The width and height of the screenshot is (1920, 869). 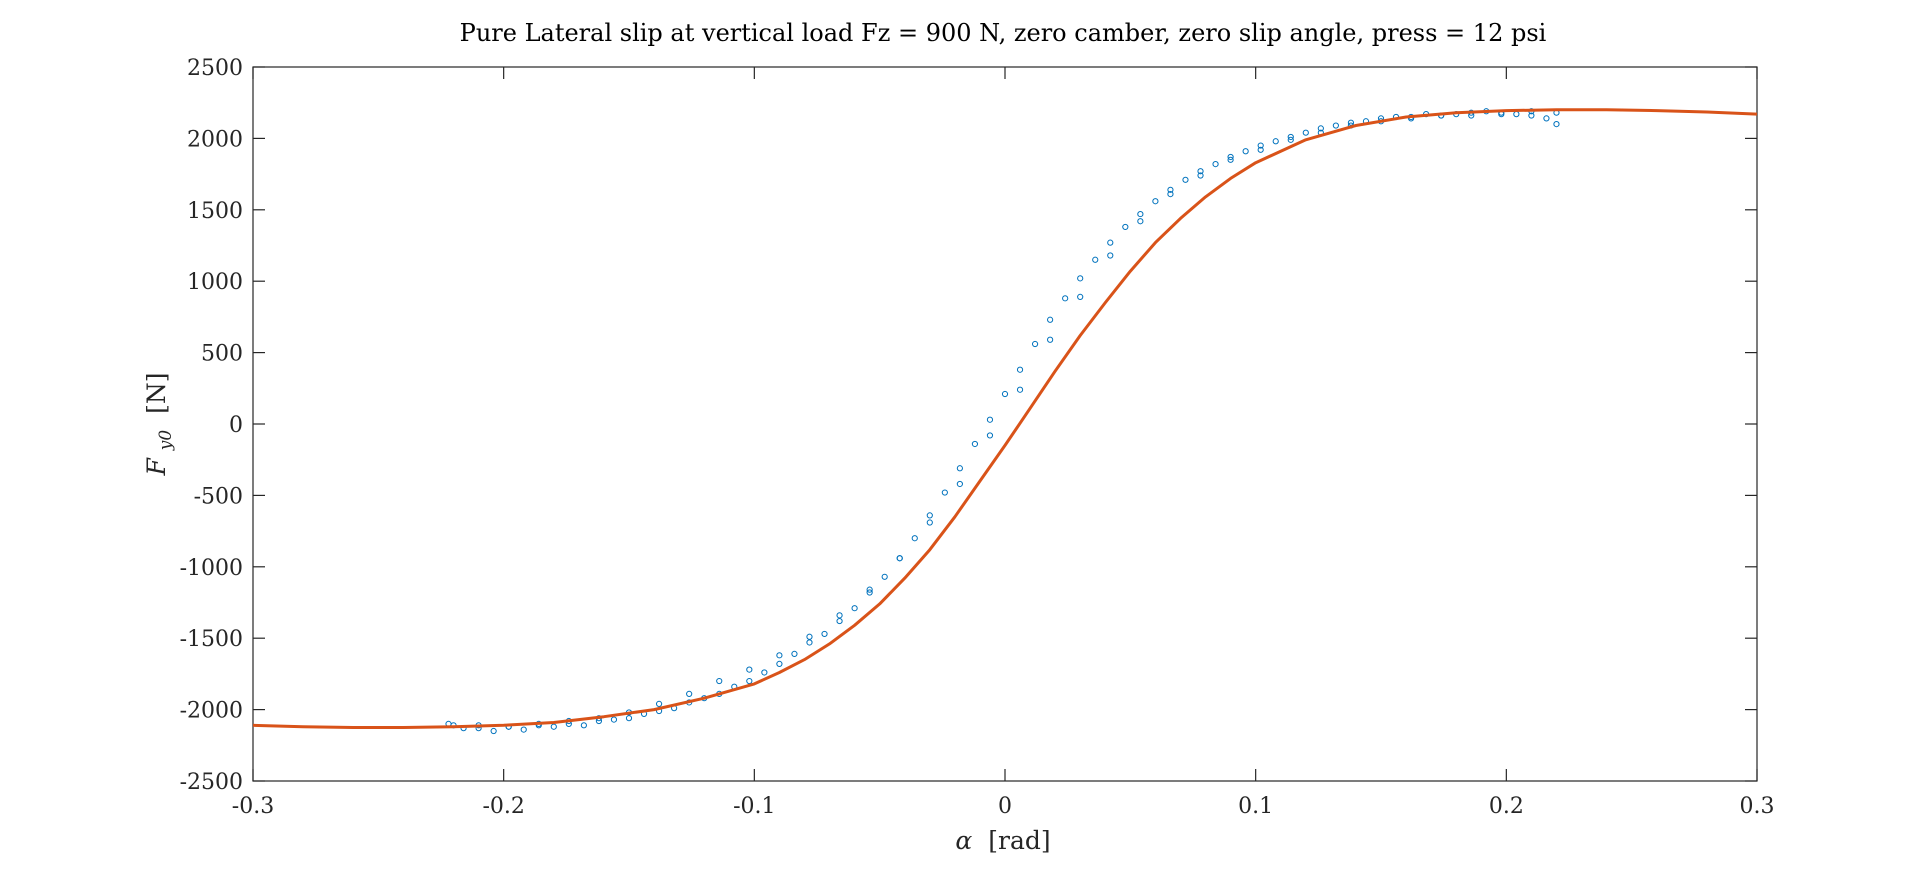 I want to click on x-tick-label: -0.1, so click(x=754, y=806).